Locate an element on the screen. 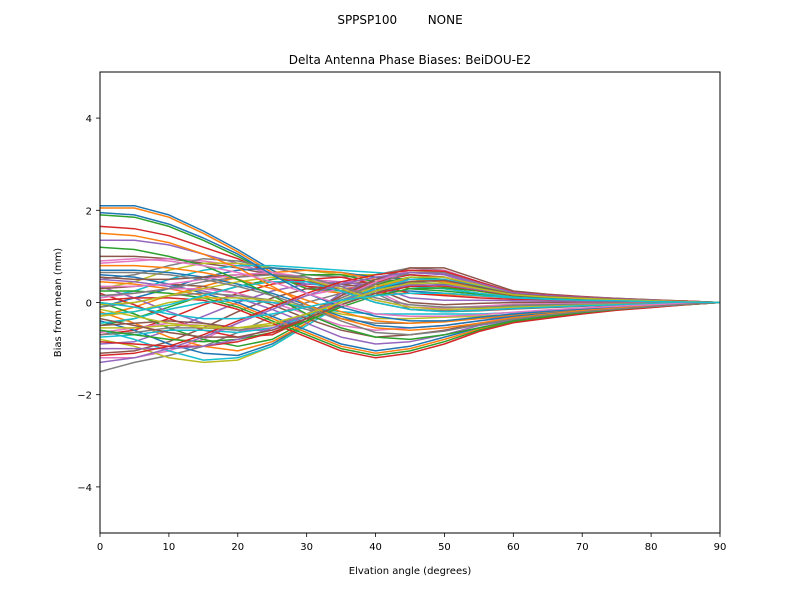  x-tick-label: 90 is located at coordinates (720, 547).